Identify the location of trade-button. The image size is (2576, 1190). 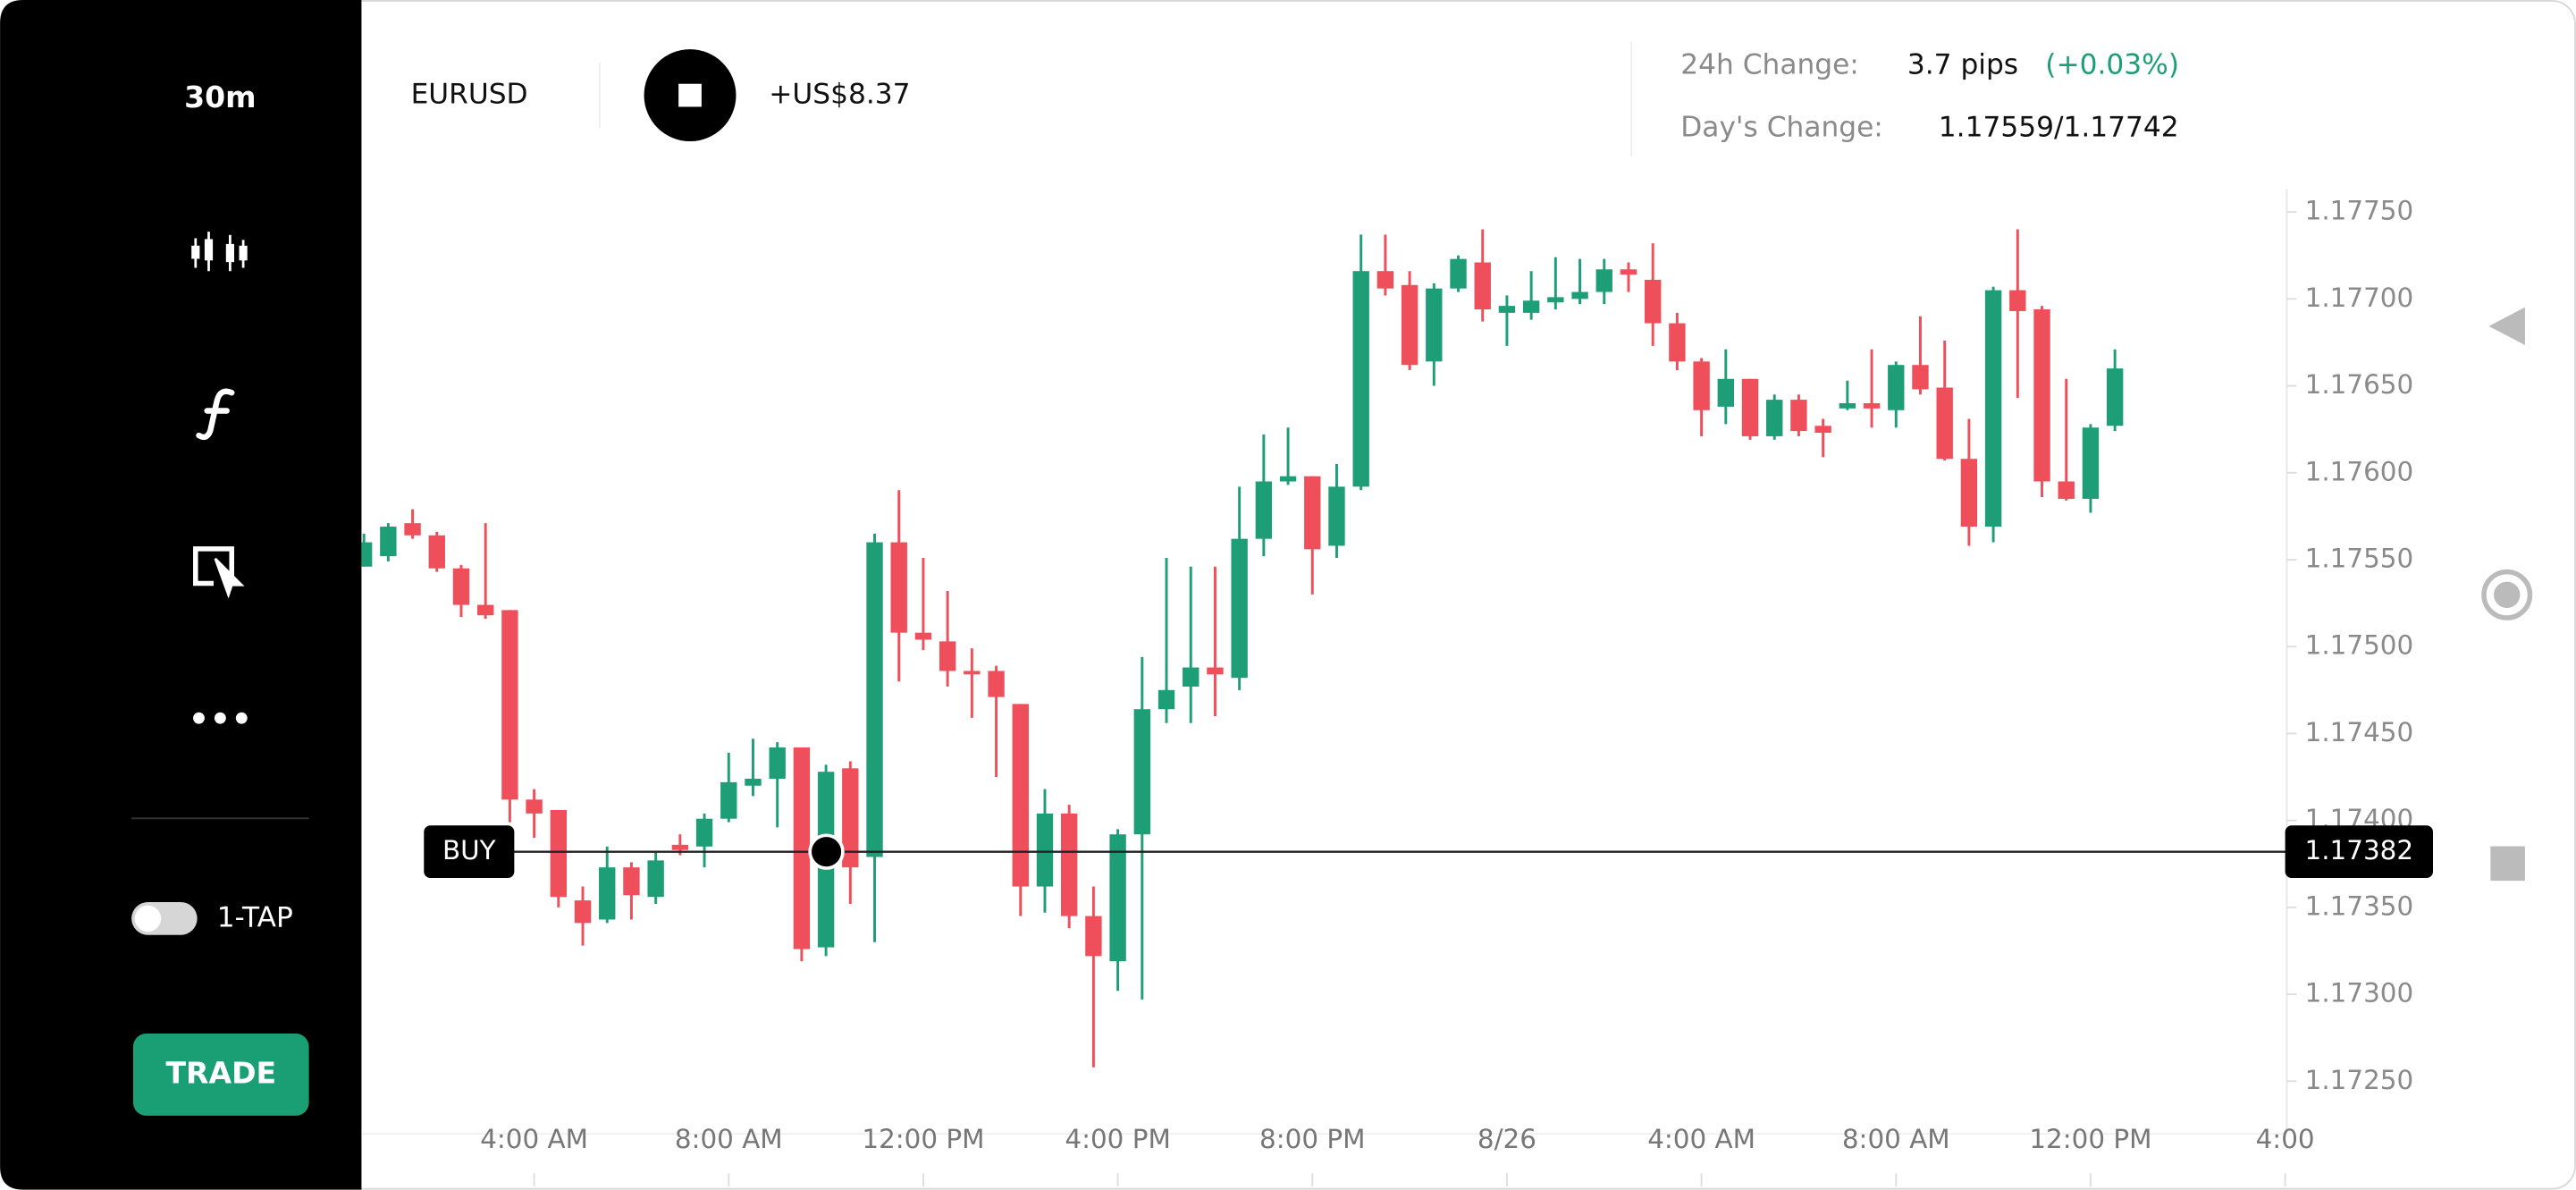
(221, 1075).